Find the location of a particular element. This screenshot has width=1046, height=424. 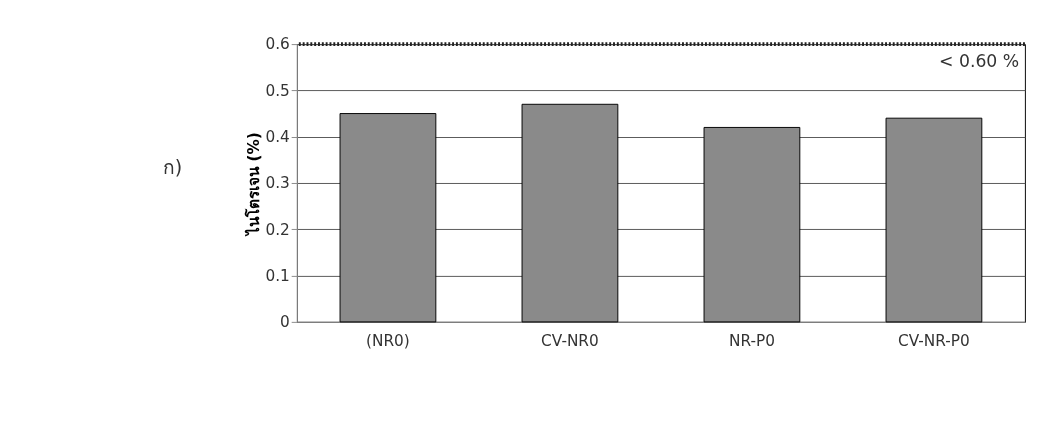

y-tick-label: 0 is located at coordinates (285, 322).